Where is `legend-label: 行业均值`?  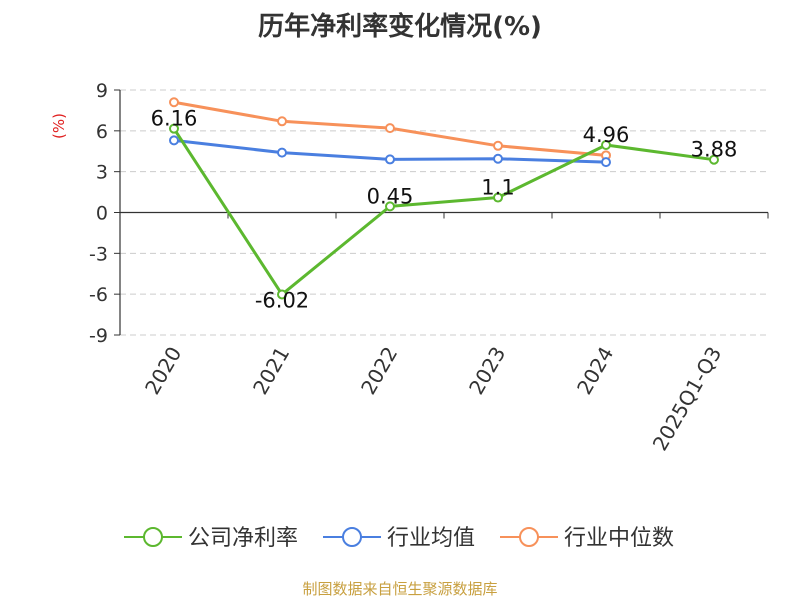 legend-label: 行业均值 is located at coordinates (431, 538).